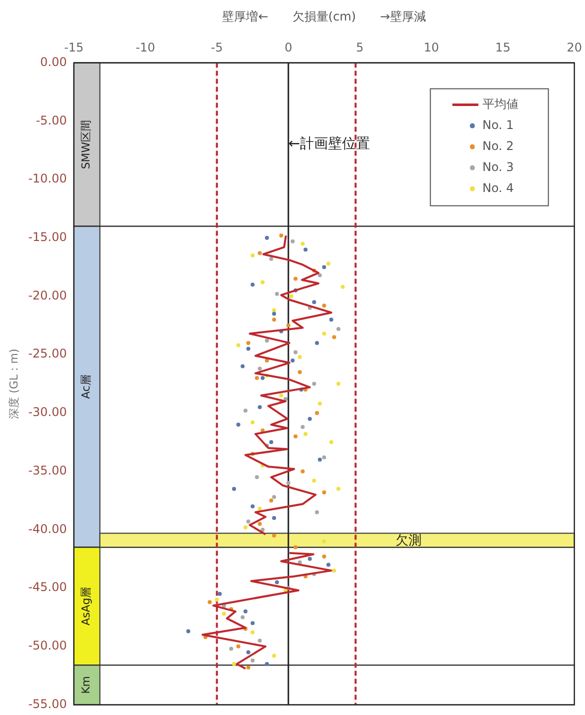 The width and height of the screenshot is (585, 715). What do you see at coordinates (86, 685) in the screenshot?
I see `band-label: Km` at bounding box center [86, 685].